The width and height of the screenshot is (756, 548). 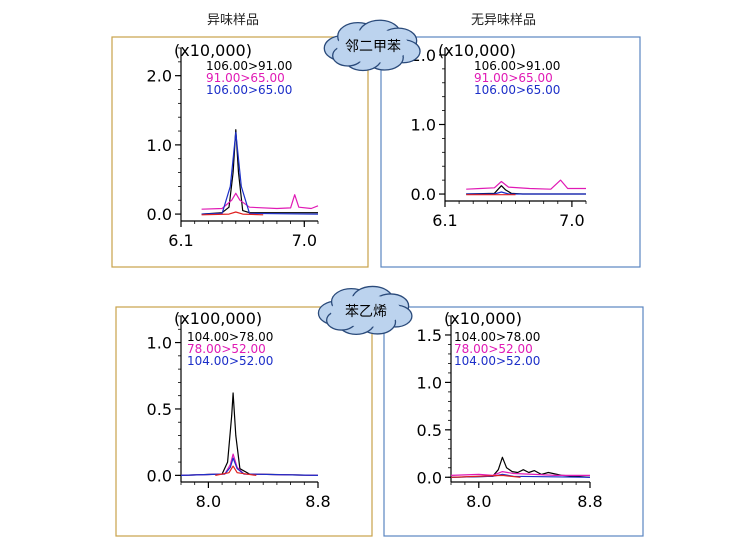 I want to click on cloud-label: 邻二甲苯, so click(x=373, y=46).